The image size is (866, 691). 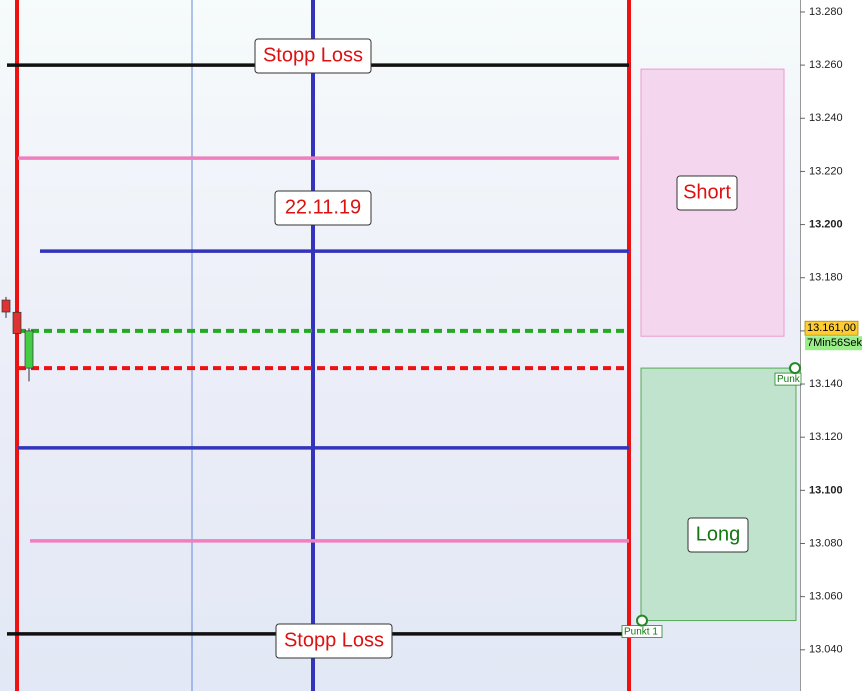 I want to click on price-label-box, so click(x=831, y=328).